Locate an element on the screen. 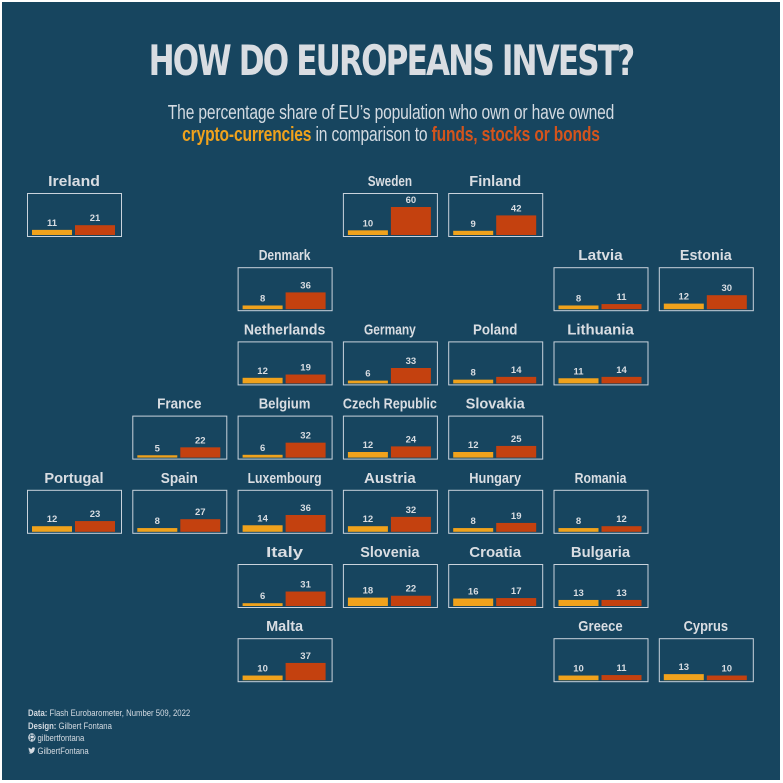 This screenshot has width=783, height=783. value-label-crypto-netherlands: 12 is located at coordinates (262, 371).